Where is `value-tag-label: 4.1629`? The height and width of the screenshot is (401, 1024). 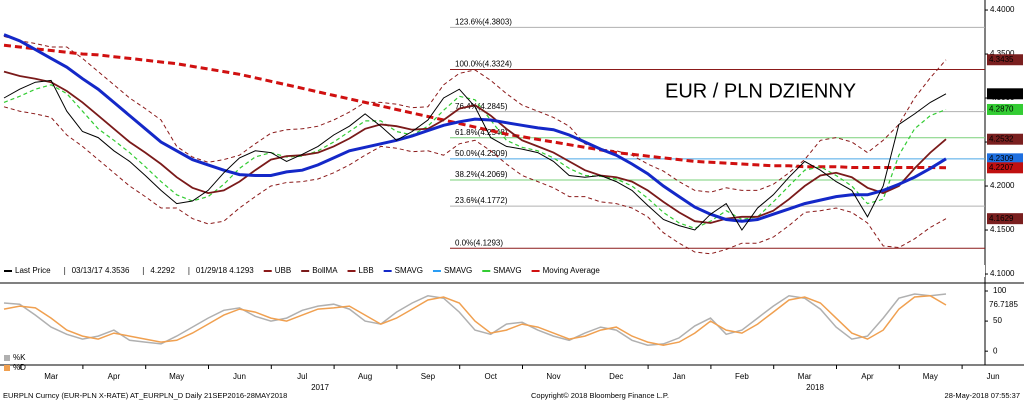 value-tag-label: 4.1629 is located at coordinates (1001, 218).